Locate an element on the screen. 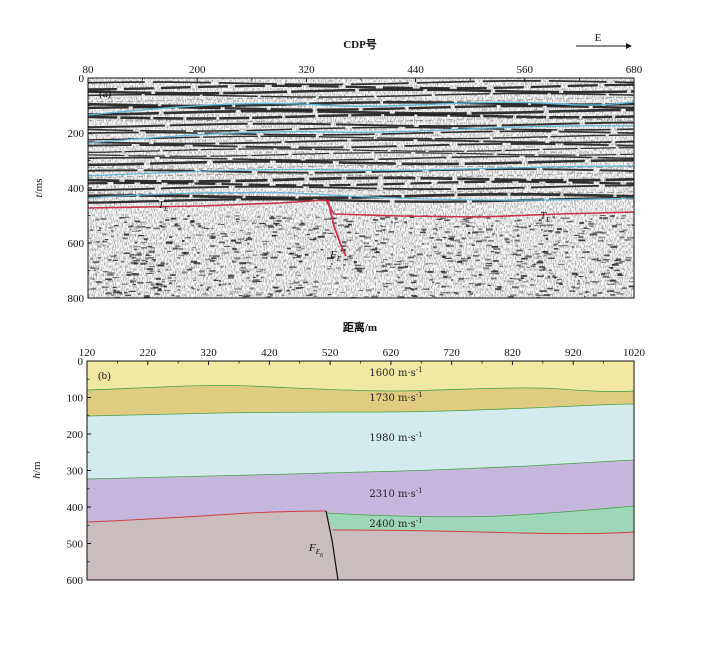 This screenshot has height=647, width=711. panel-b-top-tick-label: 420 is located at coordinates (269, 353).